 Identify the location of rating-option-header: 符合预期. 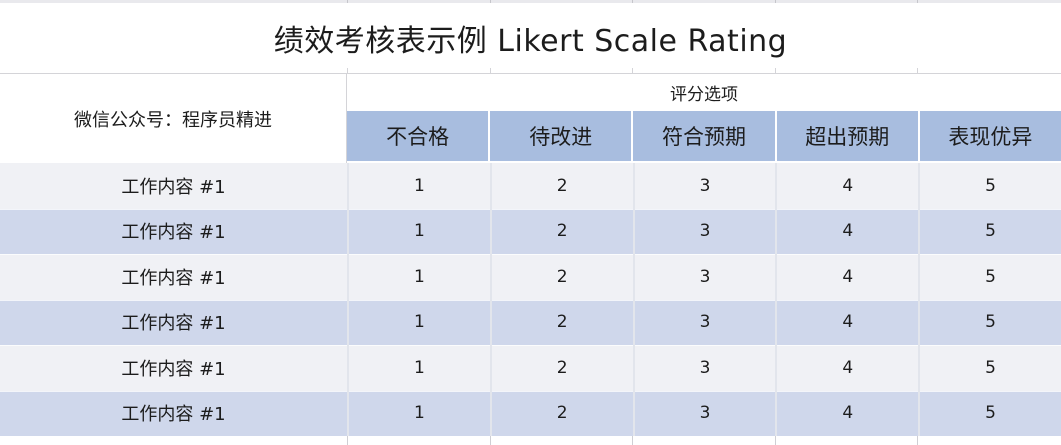
(704, 136).